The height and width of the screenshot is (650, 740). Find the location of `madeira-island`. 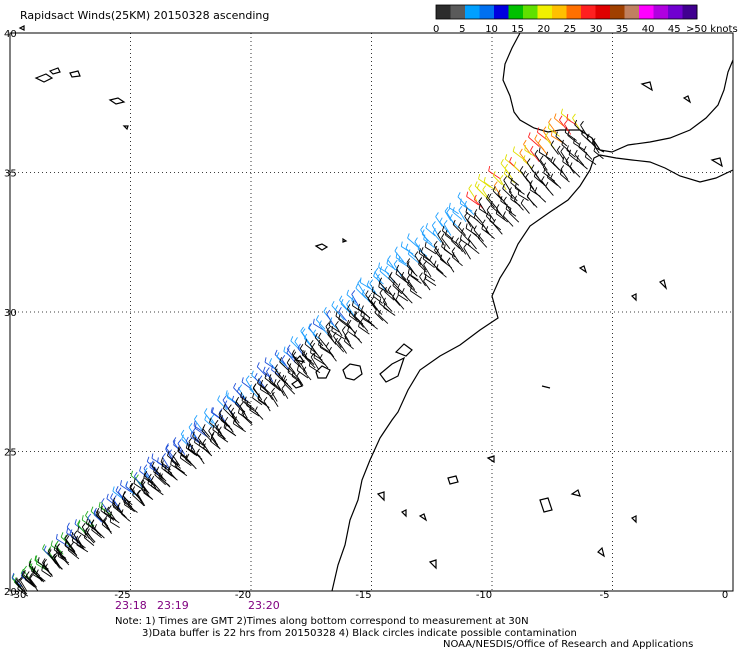

madeira-island is located at coordinates (321, 247).